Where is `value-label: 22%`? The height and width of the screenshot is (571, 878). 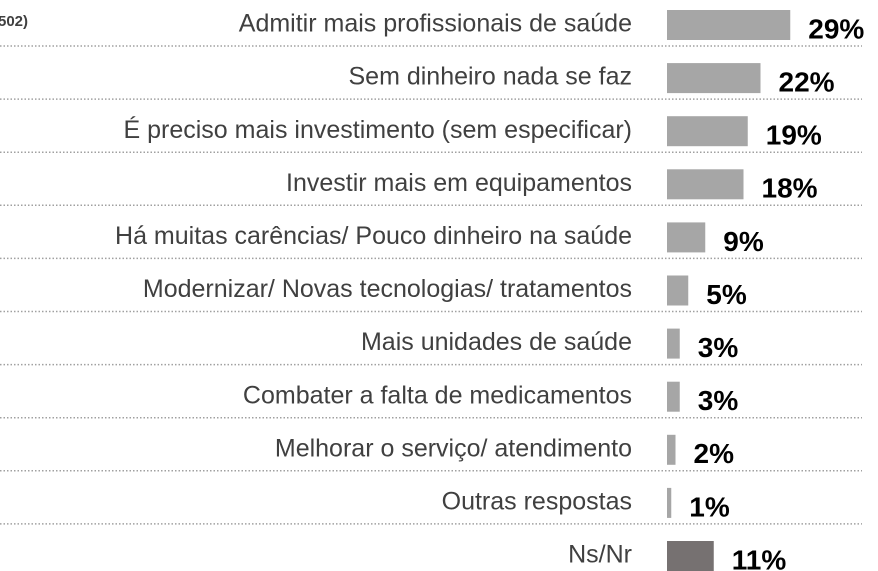
value-label: 22% is located at coordinates (807, 81).